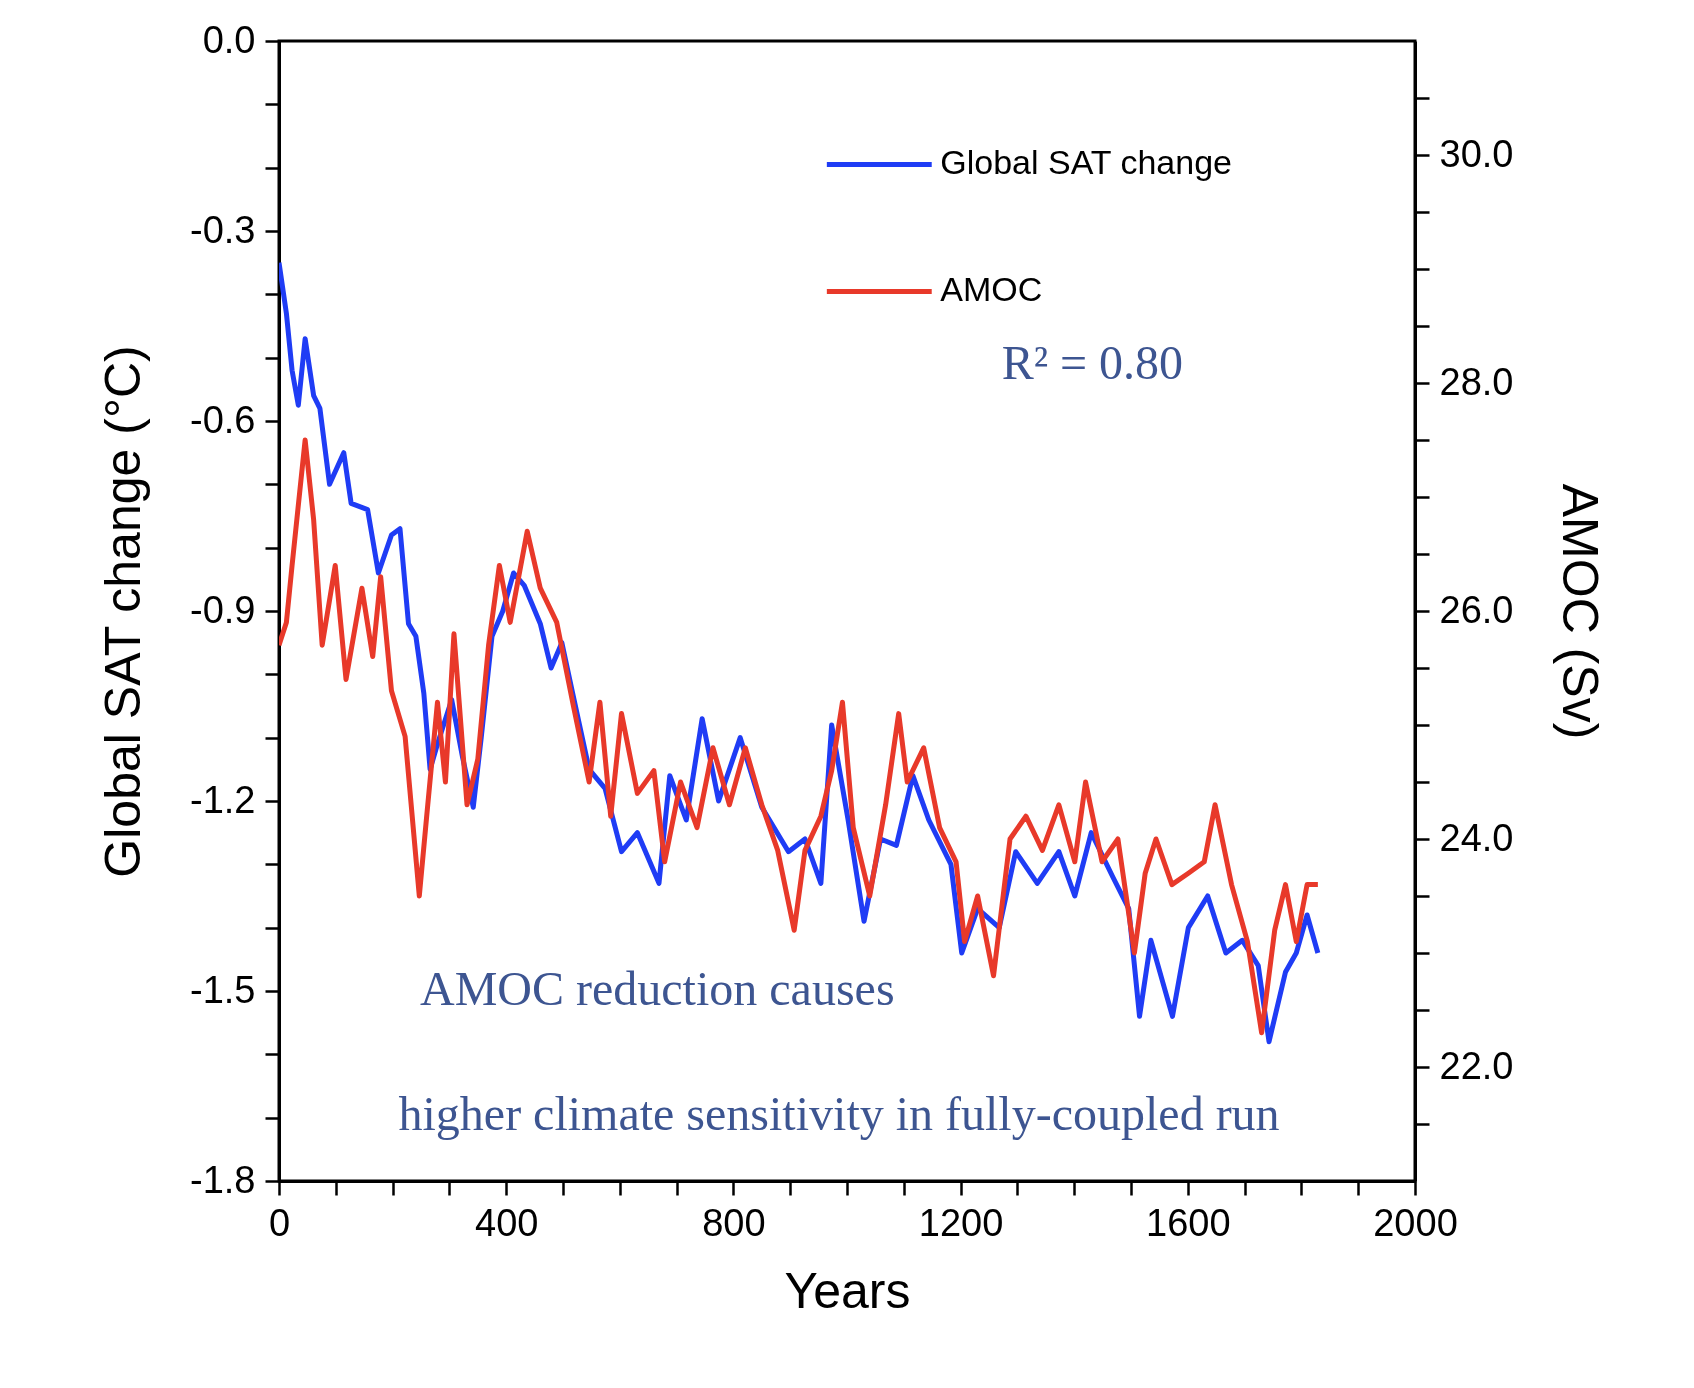 The height and width of the screenshot is (1388, 1694). What do you see at coordinates (223, 609) in the screenshot?
I see `y-tick-label: -0.9` at bounding box center [223, 609].